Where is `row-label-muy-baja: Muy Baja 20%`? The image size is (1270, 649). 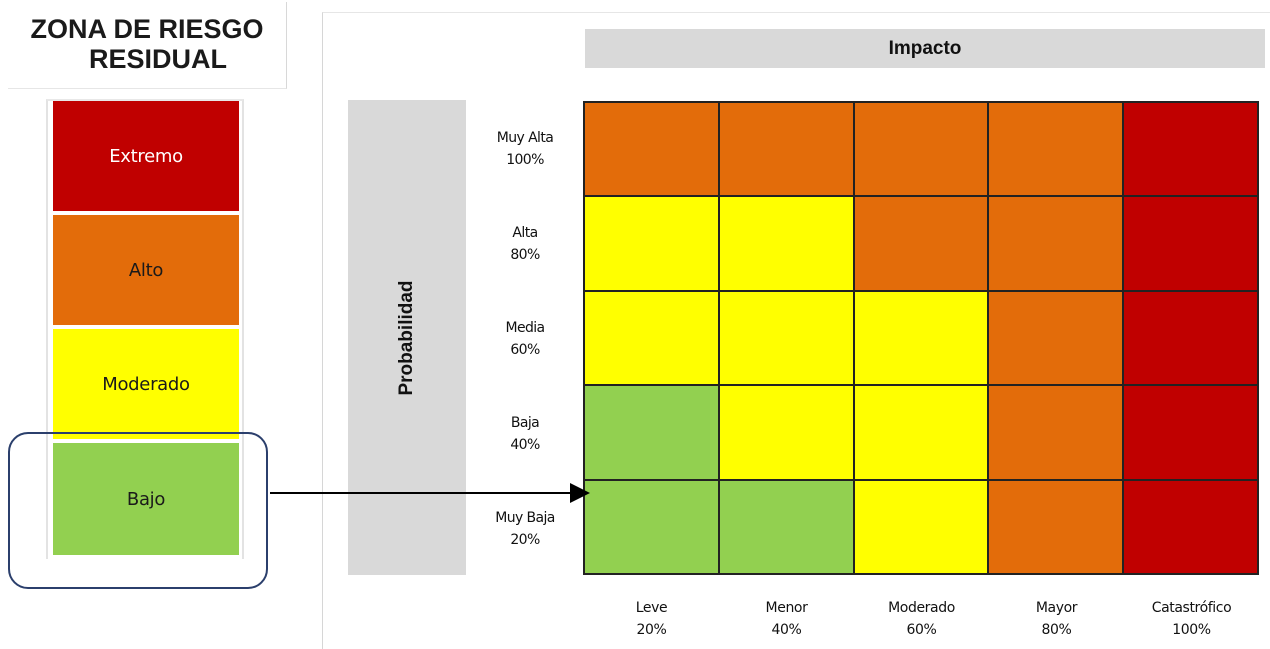 row-label-muy-baja: Muy Baja 20% is located at coordinates (525, 528).